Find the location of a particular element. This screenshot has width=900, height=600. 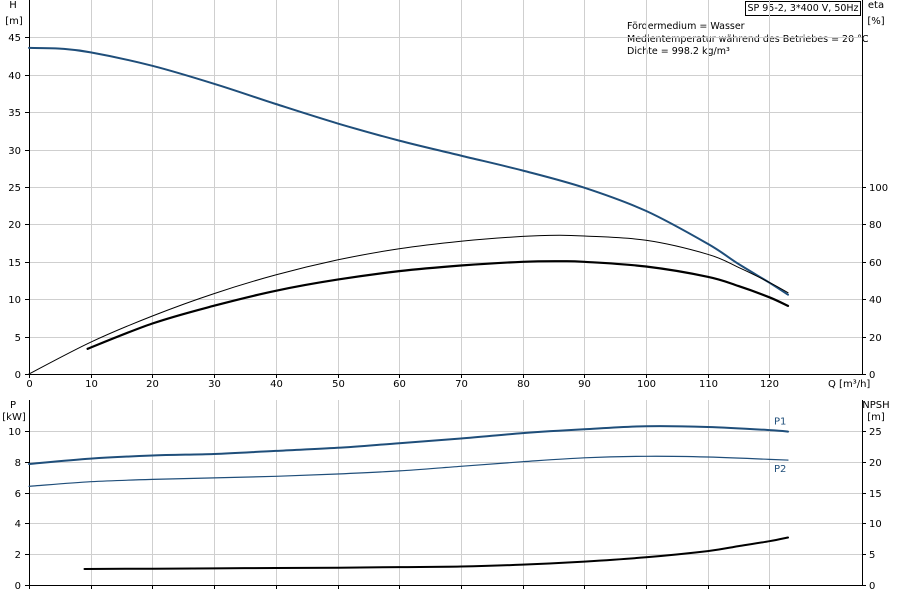

series-line-p2 is located at coordinates (408, 471).